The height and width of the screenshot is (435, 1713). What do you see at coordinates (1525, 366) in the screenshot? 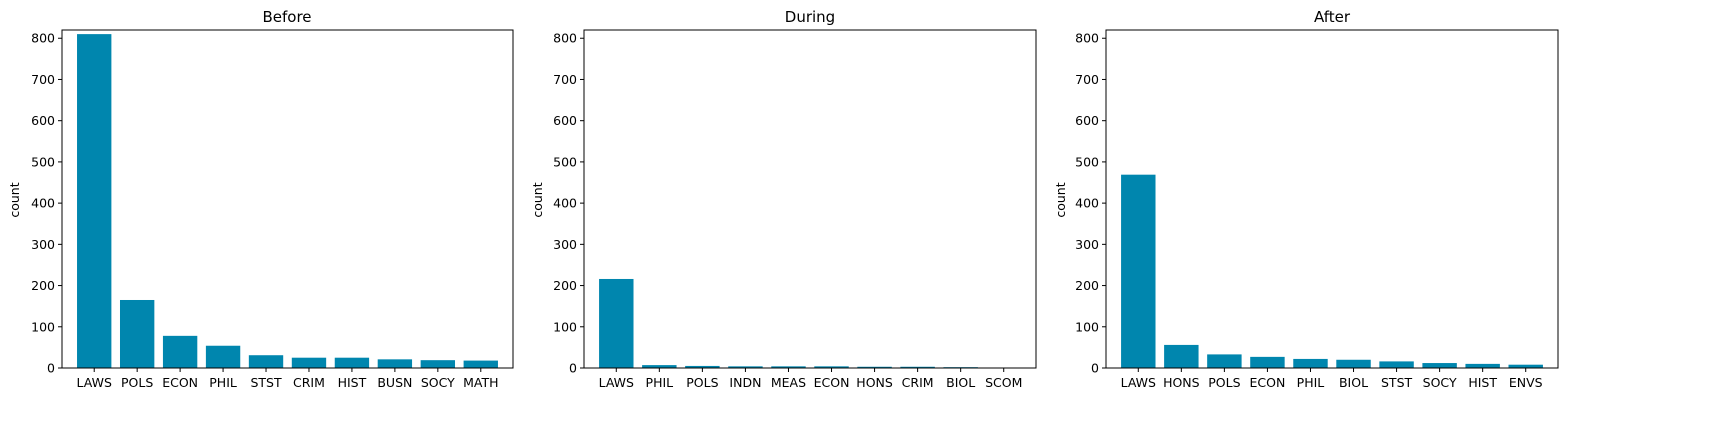
I see `bar-envs` at bounding box center [1525, 366].